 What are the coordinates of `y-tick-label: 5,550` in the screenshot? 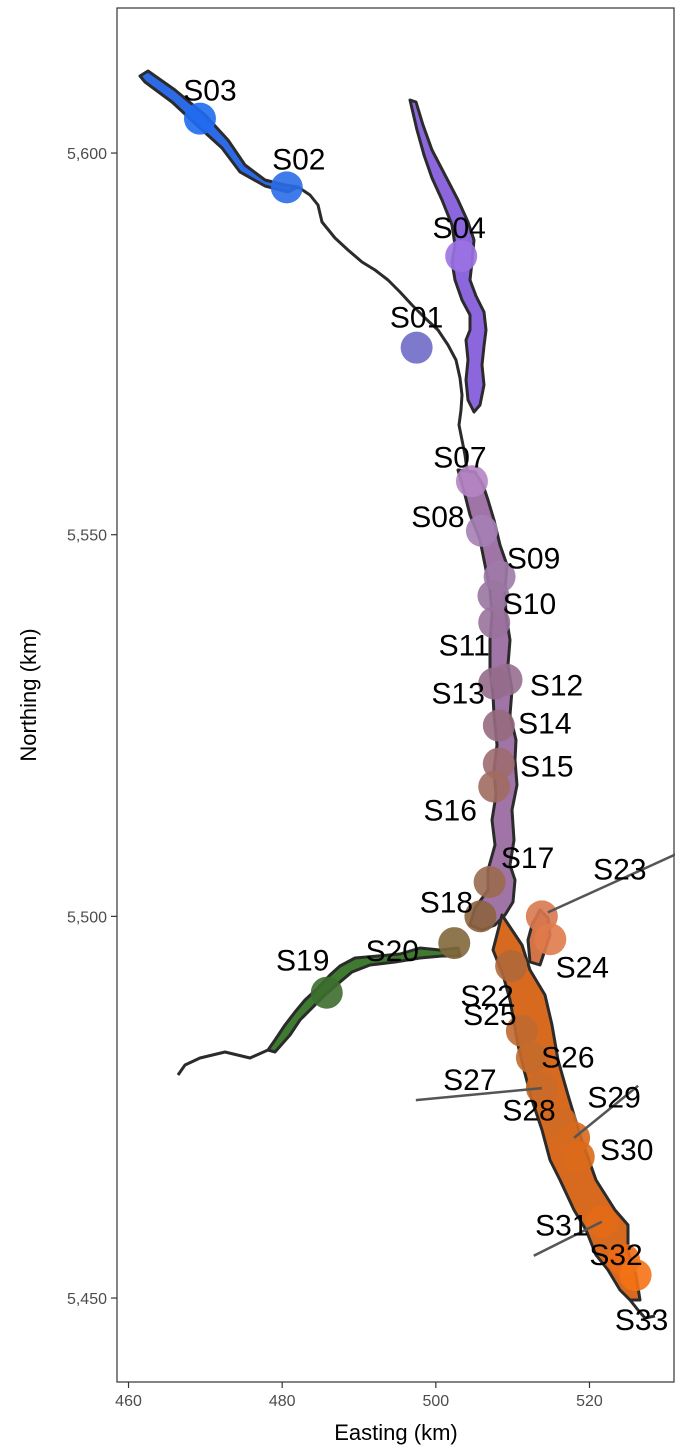 It's located at (87, 536).